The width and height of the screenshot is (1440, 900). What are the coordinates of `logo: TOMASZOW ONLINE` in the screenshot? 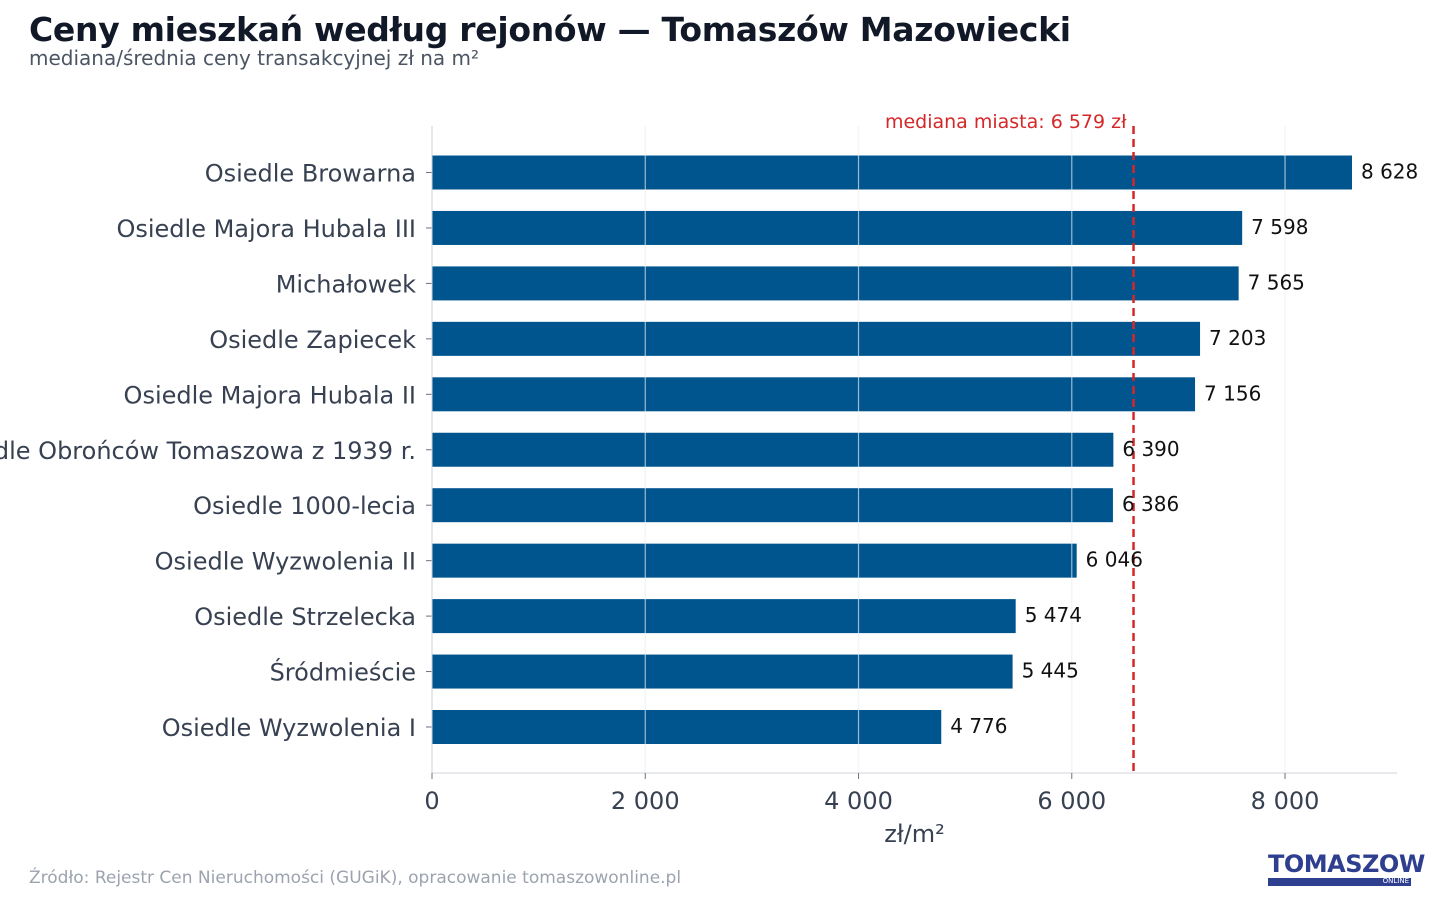 It's located at (1346, 870).